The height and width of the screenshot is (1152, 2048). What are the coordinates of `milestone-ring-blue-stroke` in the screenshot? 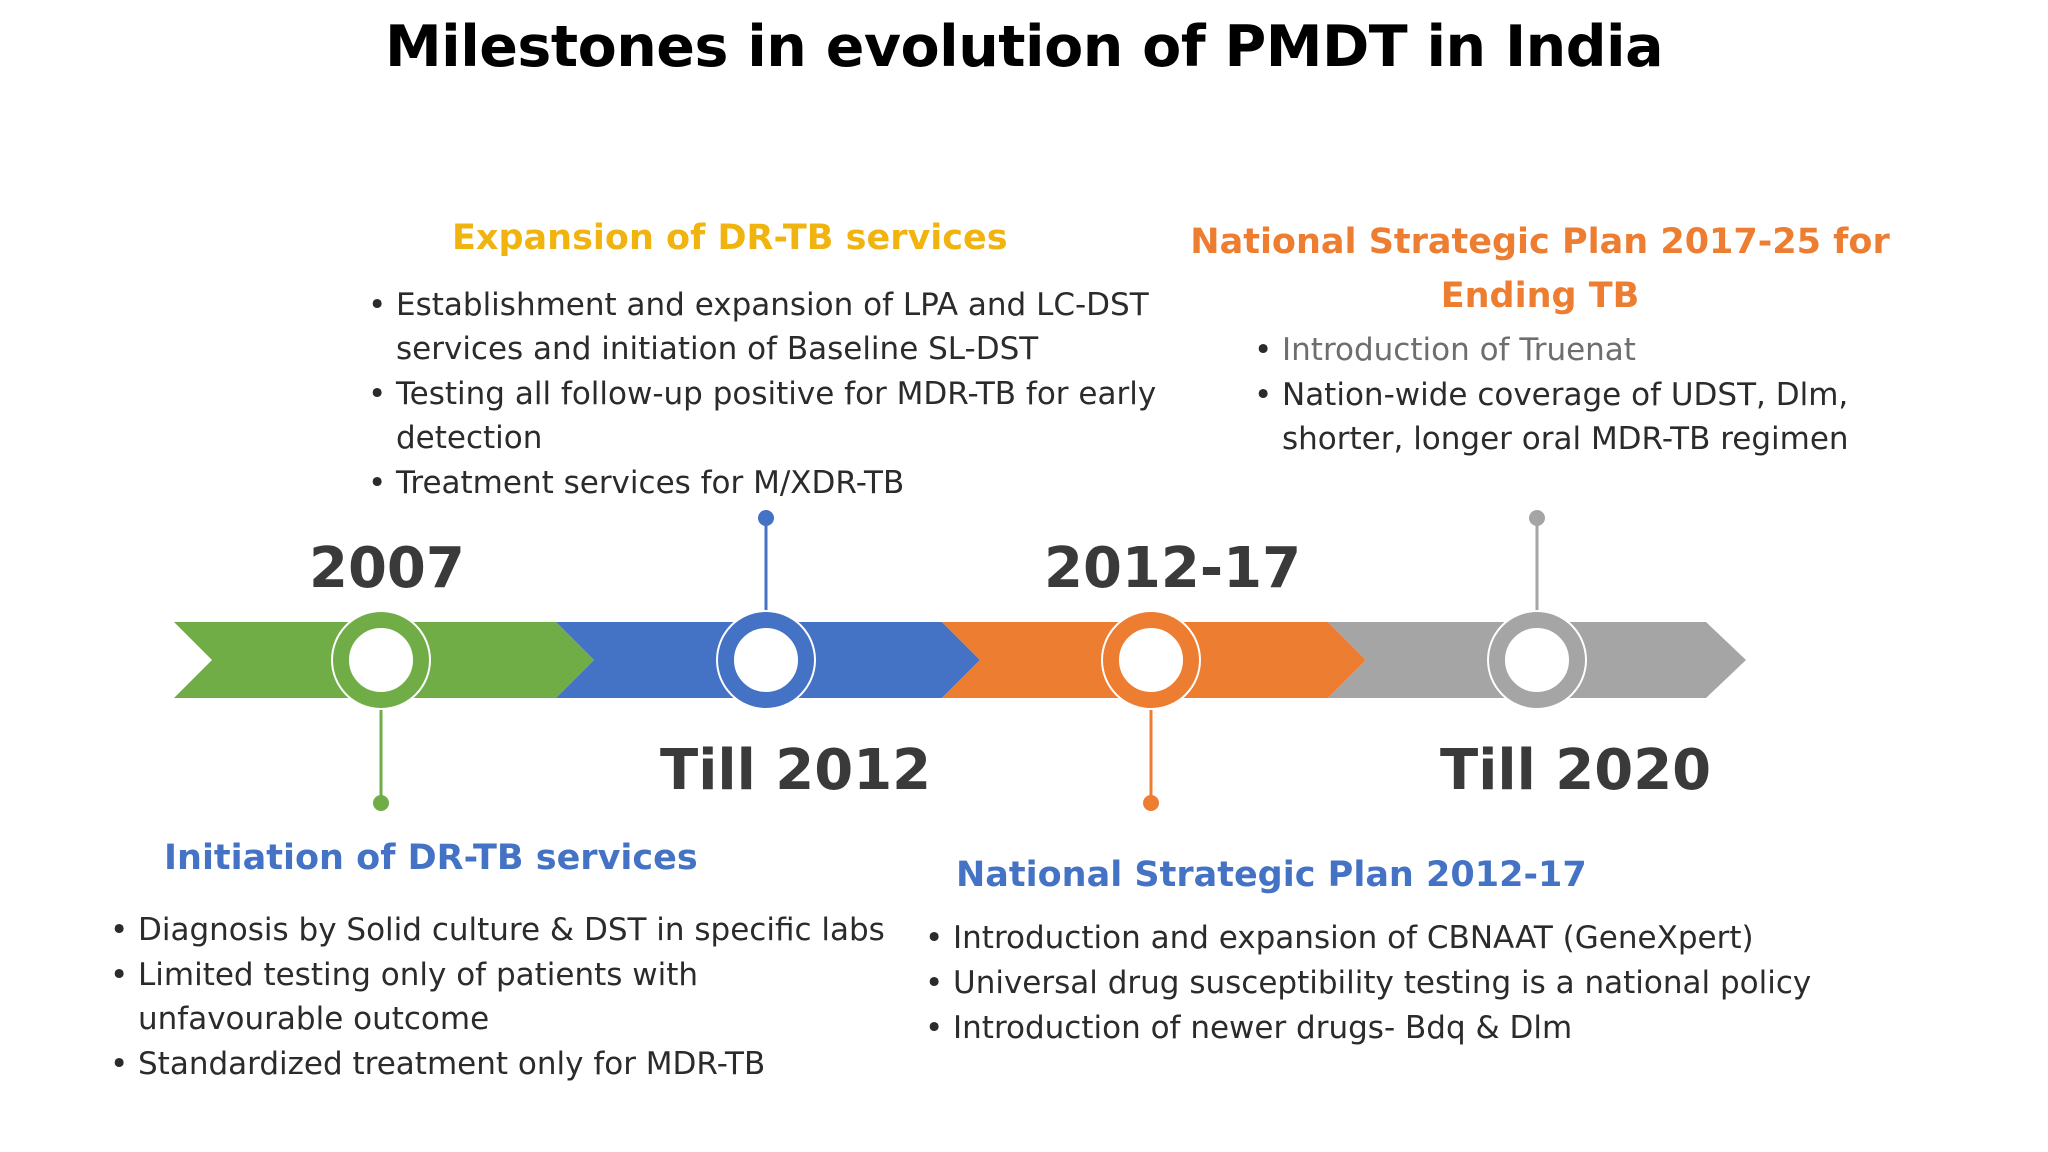 It's located at (766, 660).